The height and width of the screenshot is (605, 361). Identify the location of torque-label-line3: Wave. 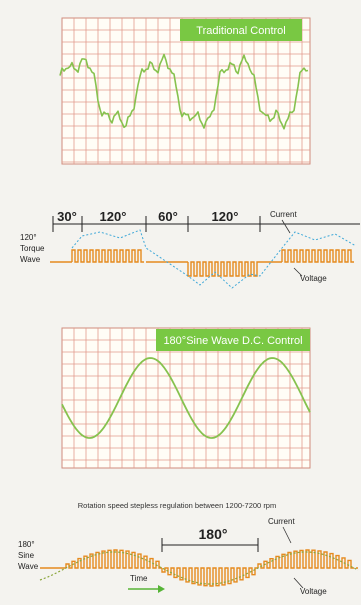
(30, 259).